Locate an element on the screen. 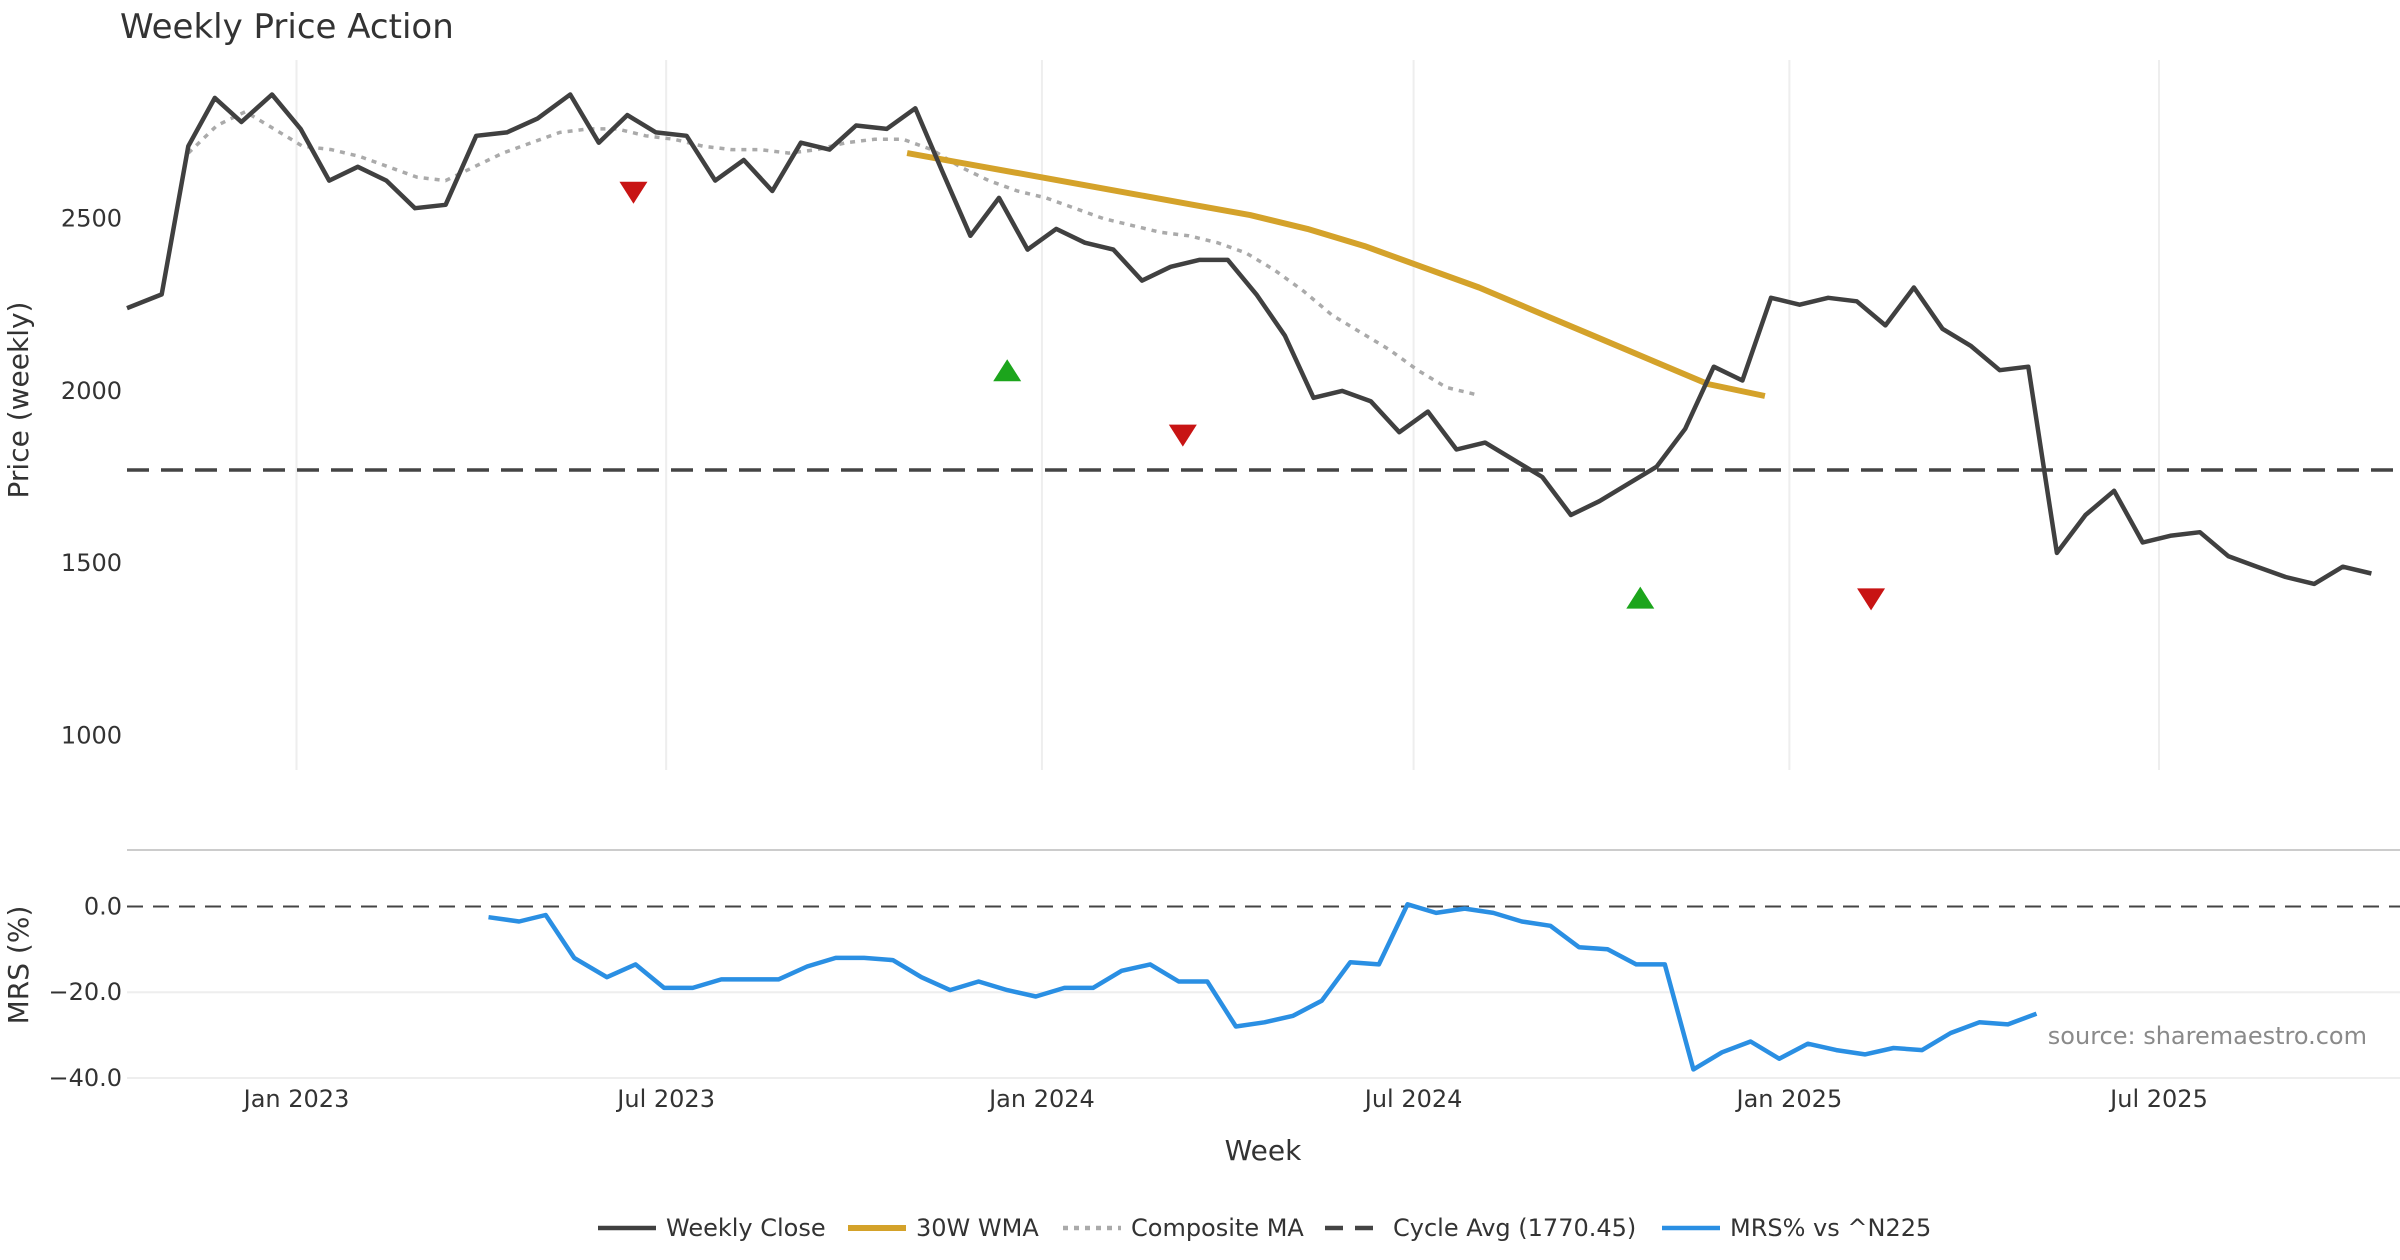 Image resolution: width=2400 pixels, height=1260 pixels. legend-label: 30W WMA is located at coordinates (977, 1228).